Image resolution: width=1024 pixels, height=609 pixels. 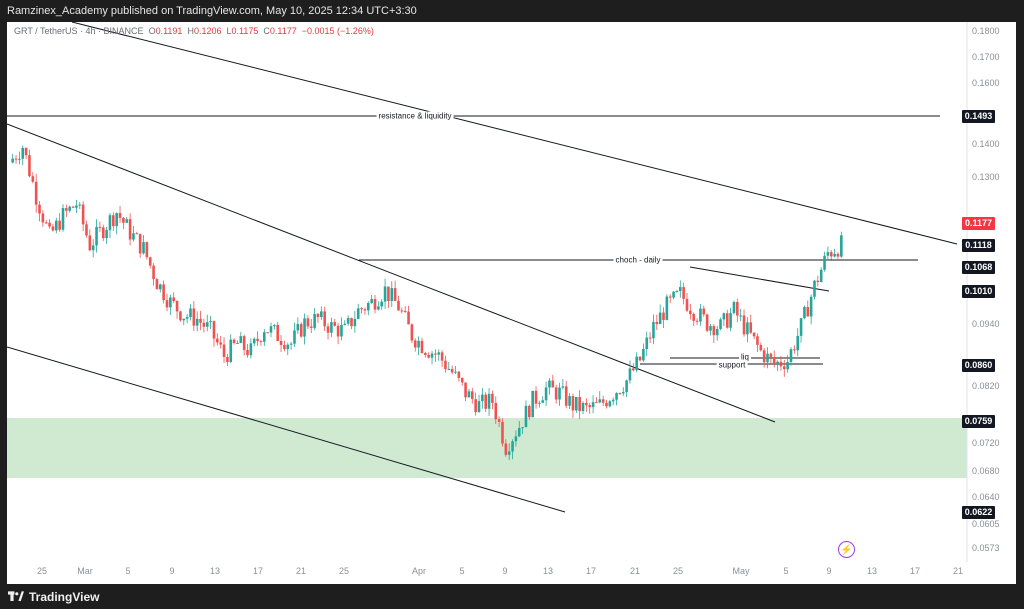 I want to click on price-tick: 0.1300, so click(x=986, y=177).